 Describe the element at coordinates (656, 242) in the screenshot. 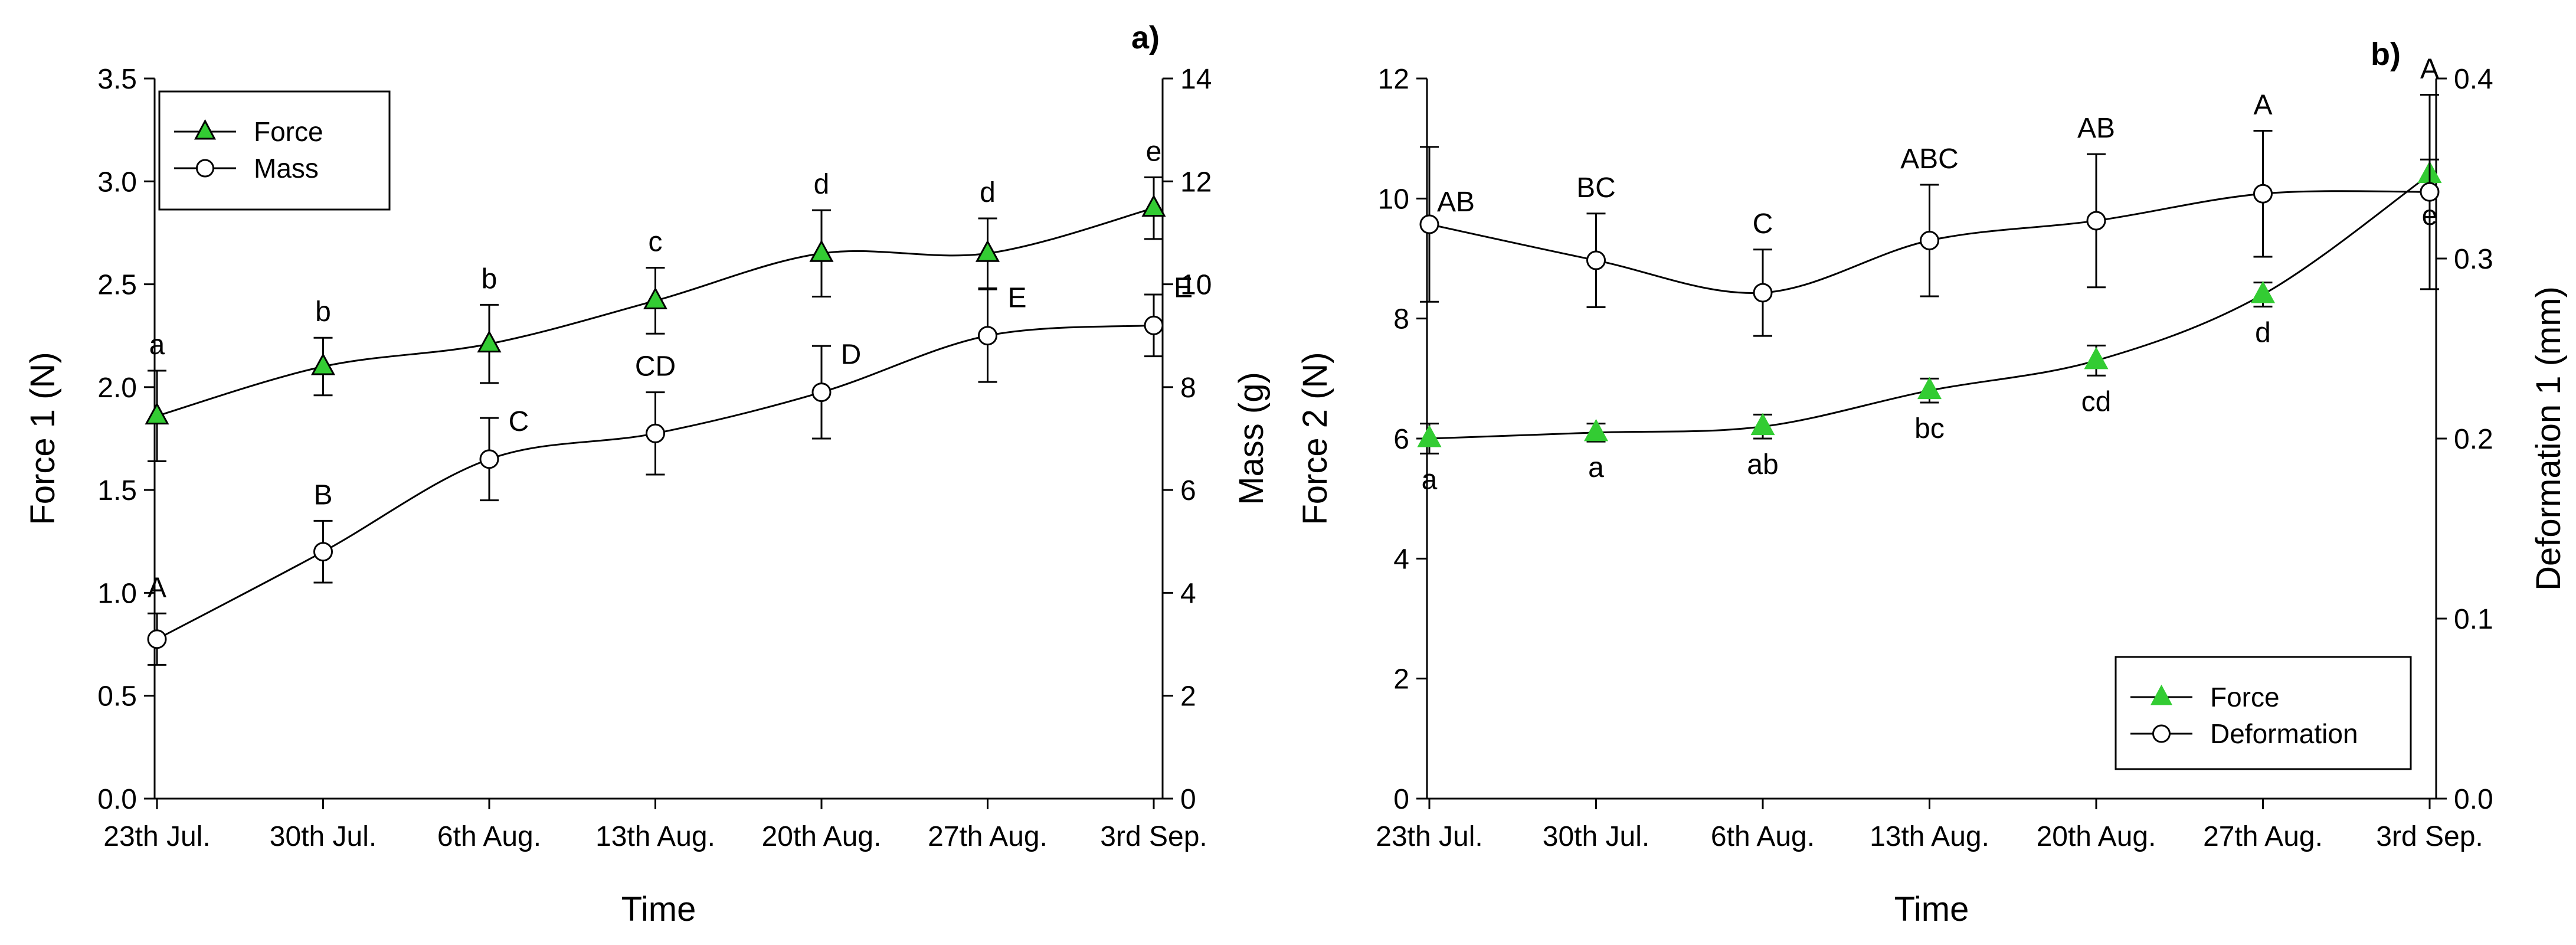

I see `significance-letter: c` at that location.